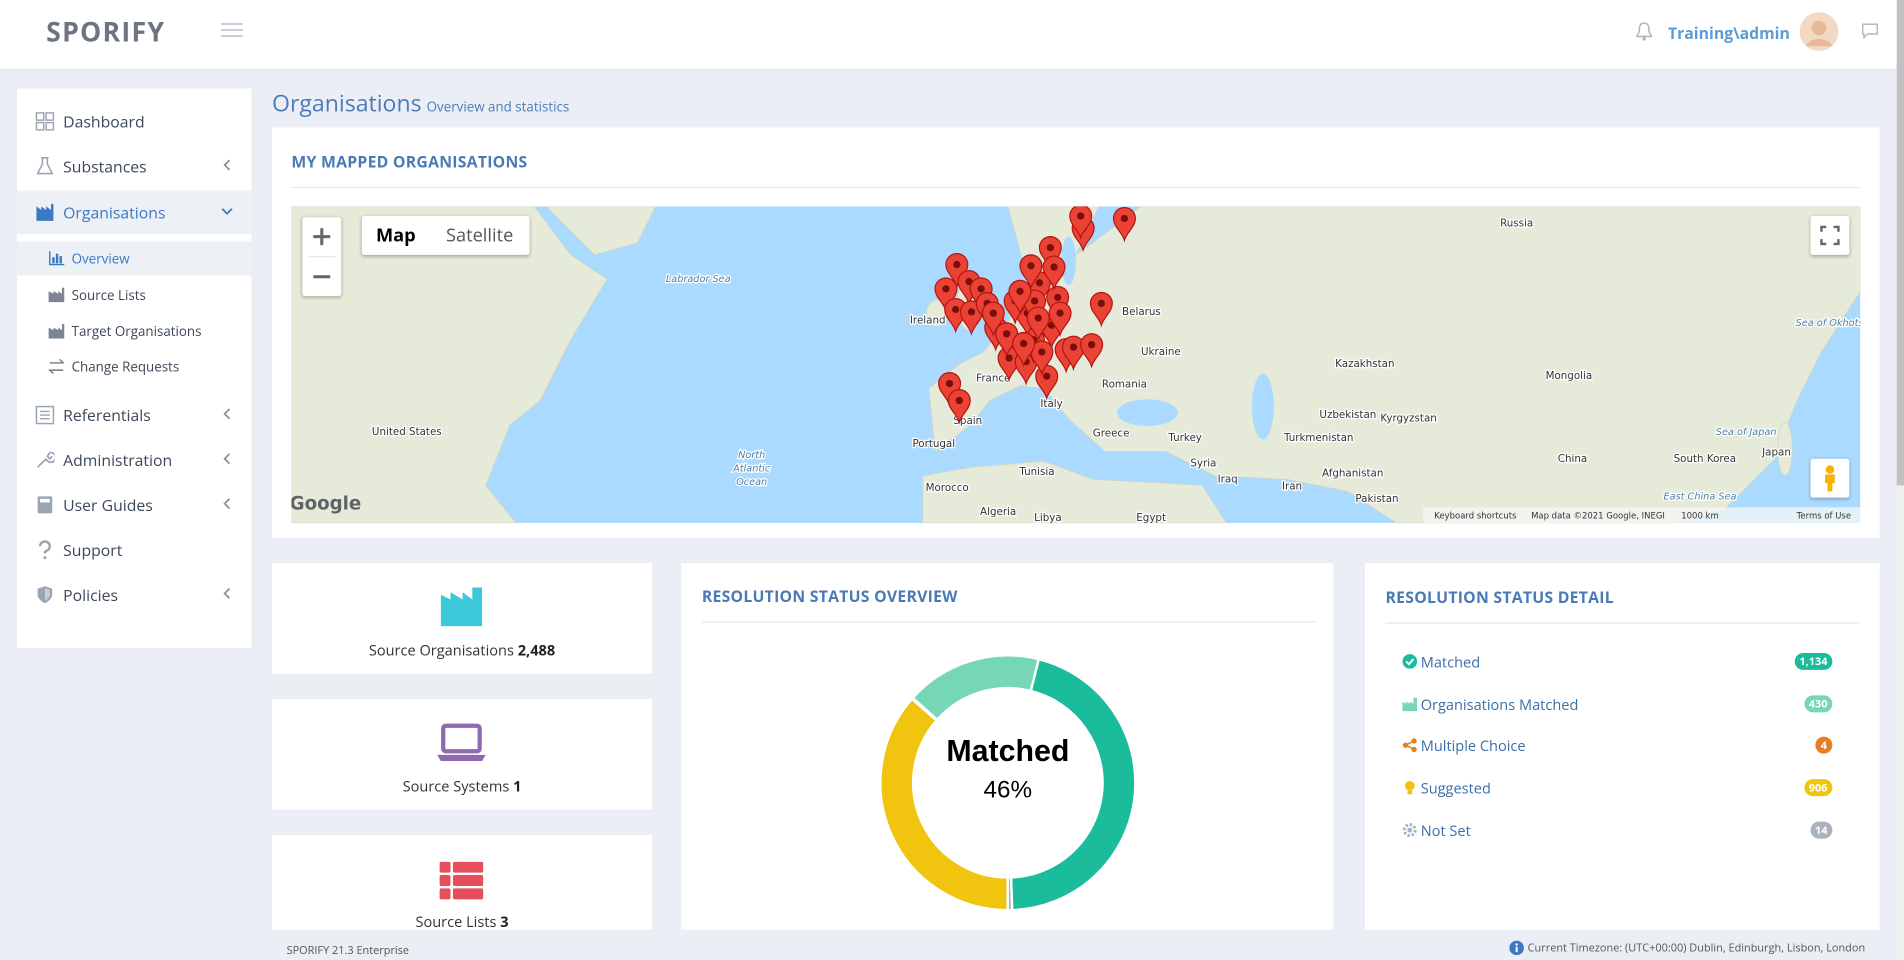  I want to click on status-row: Organisations Matched 430, so click(1622, 704).